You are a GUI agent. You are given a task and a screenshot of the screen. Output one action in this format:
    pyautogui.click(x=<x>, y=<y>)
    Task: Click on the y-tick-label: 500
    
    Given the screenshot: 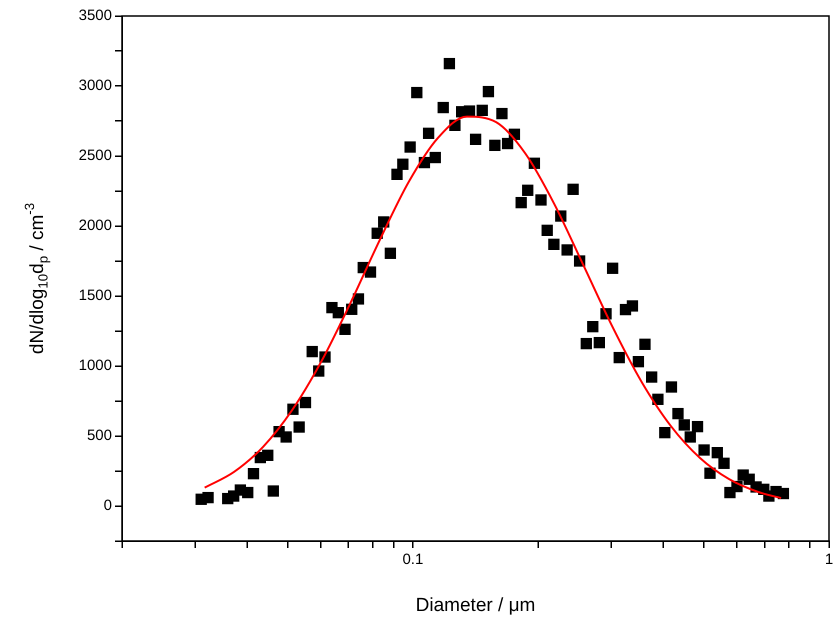 What is the action you would take?
    pyautogui.click(x=99, y=435)
    